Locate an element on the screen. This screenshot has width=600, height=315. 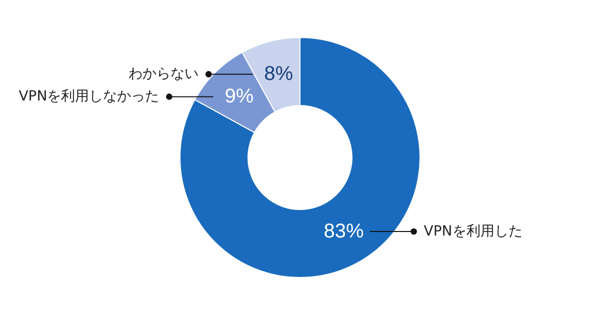
data-label: 83% is located at coordinates (344, 231).